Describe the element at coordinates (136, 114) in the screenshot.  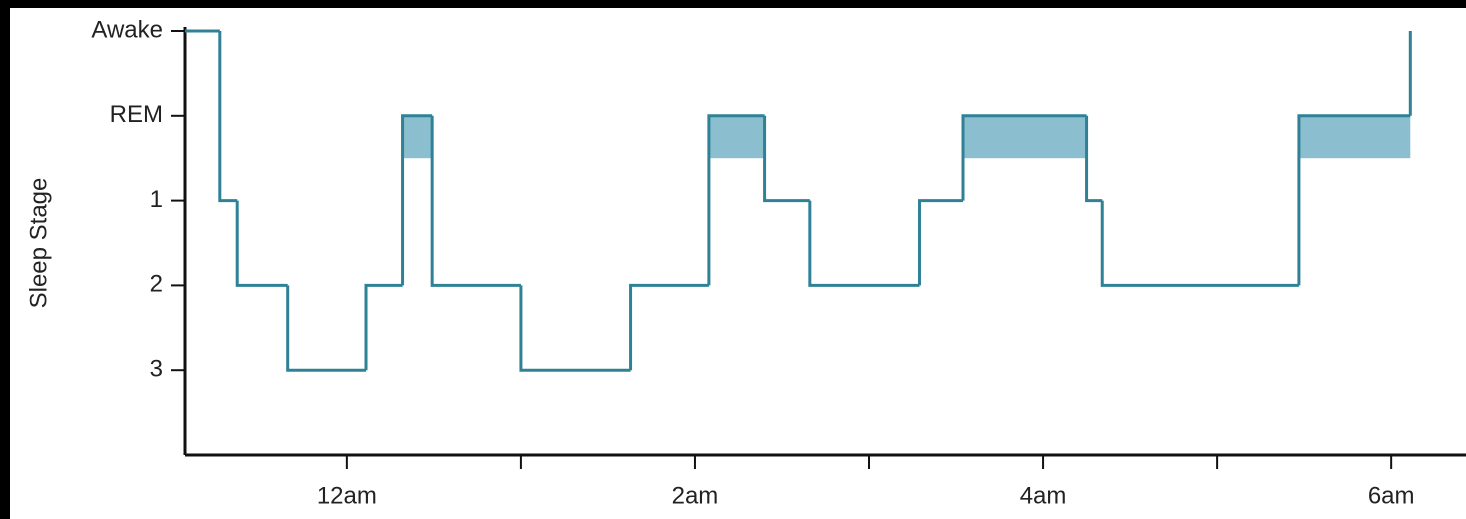
I see `y-tick-label: REM` at that location.